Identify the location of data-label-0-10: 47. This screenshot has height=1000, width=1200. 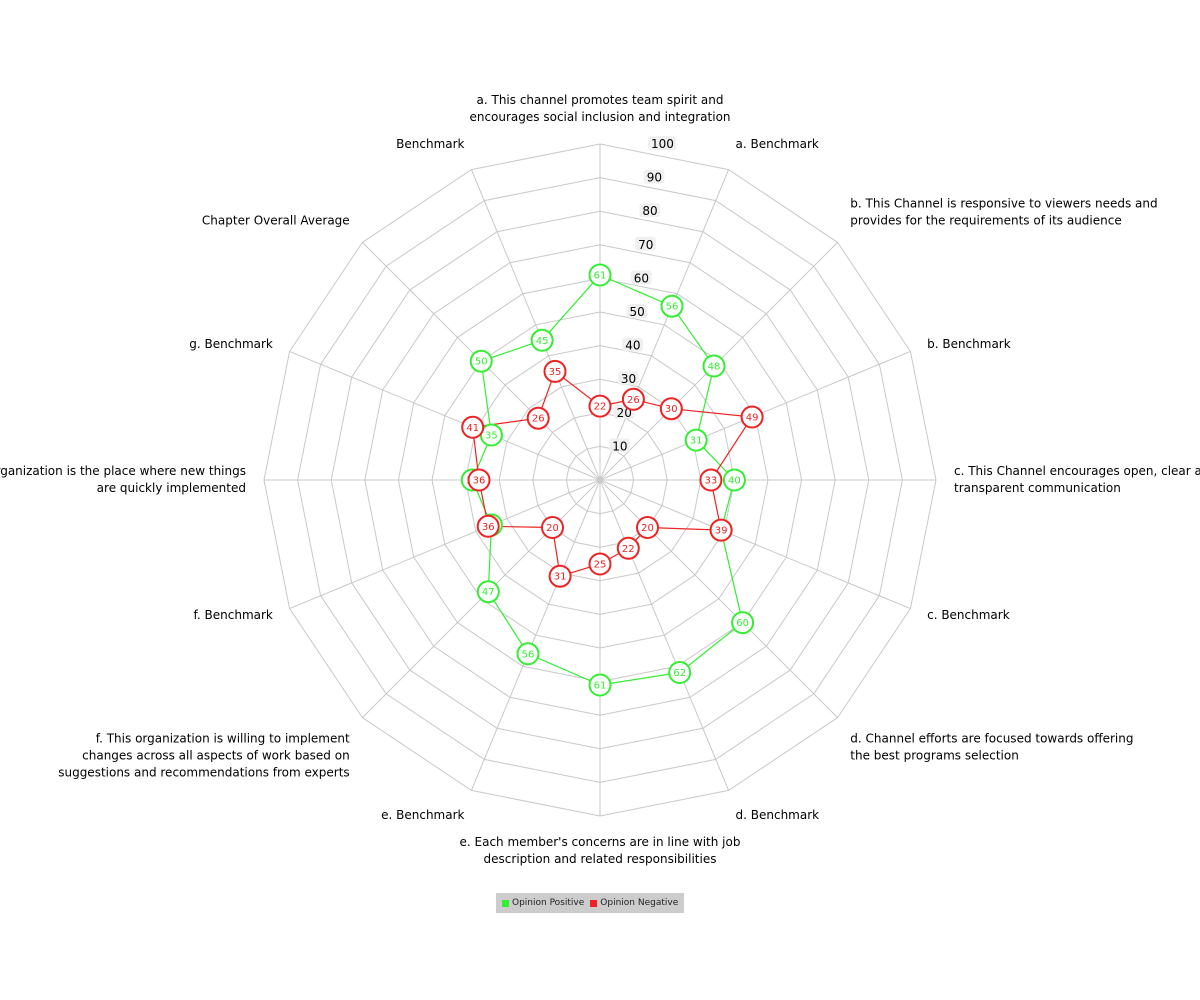
(488, 592).